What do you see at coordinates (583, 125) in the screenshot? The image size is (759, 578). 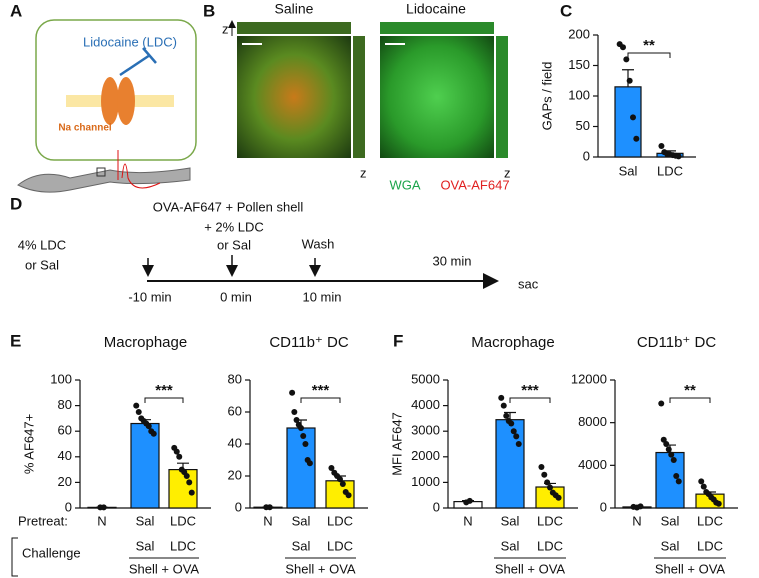 I see `y-tick-label: 50` at bounding box center [583, 125].